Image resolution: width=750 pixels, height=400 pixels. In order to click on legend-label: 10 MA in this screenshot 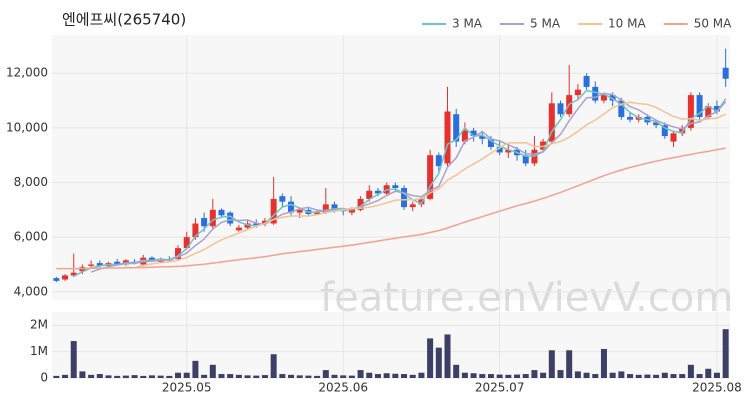, I will do `click(627, 24)`.